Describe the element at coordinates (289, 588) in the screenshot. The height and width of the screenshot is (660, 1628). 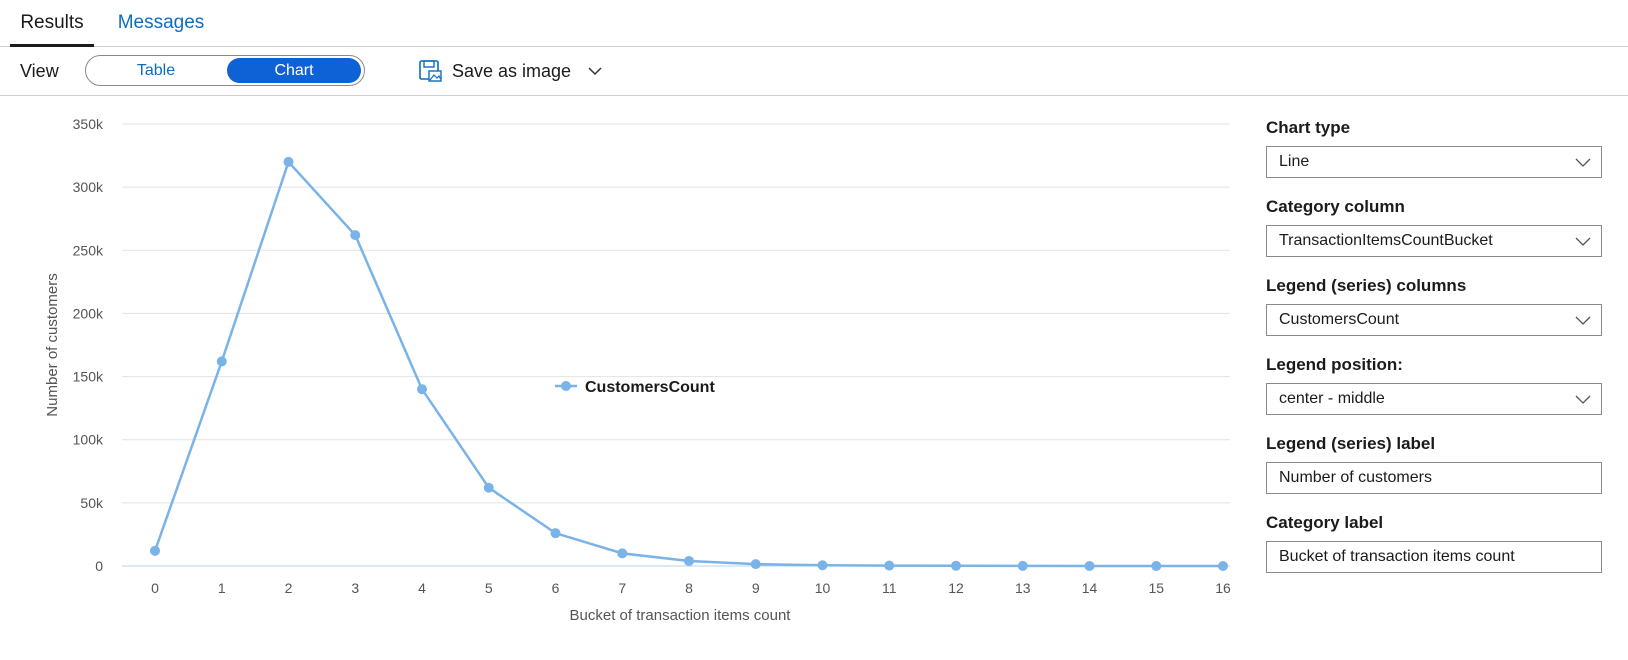
I see `x-tick-label: 2` at that location.